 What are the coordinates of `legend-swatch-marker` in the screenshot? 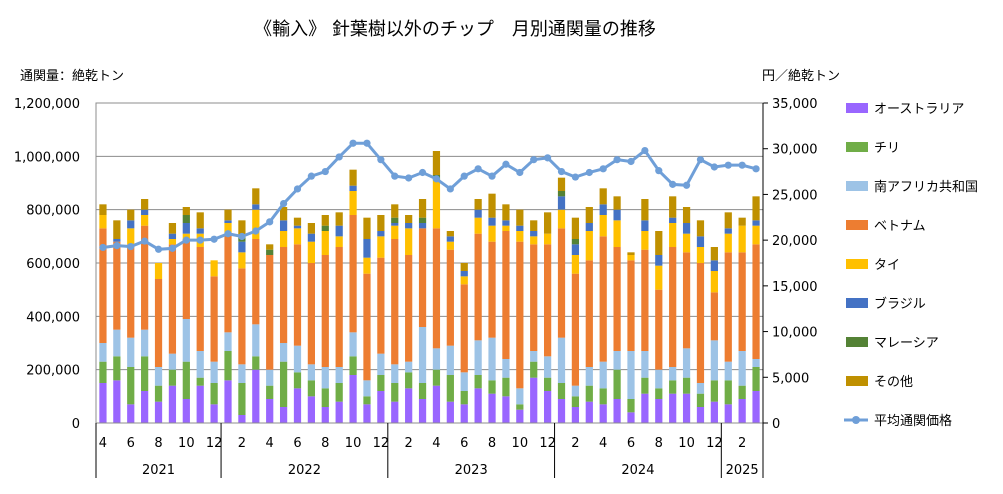 It's located at (856, 420).